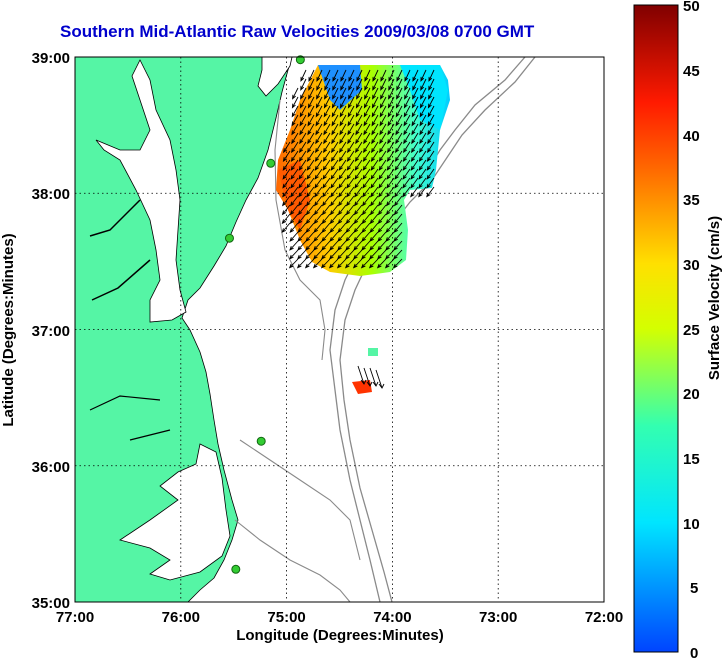 This screenshot has width=724, height=659. Describe the element at coordinates (691, 136) in the screenshot. I see `colorbar-tick-label: 40` at that location.